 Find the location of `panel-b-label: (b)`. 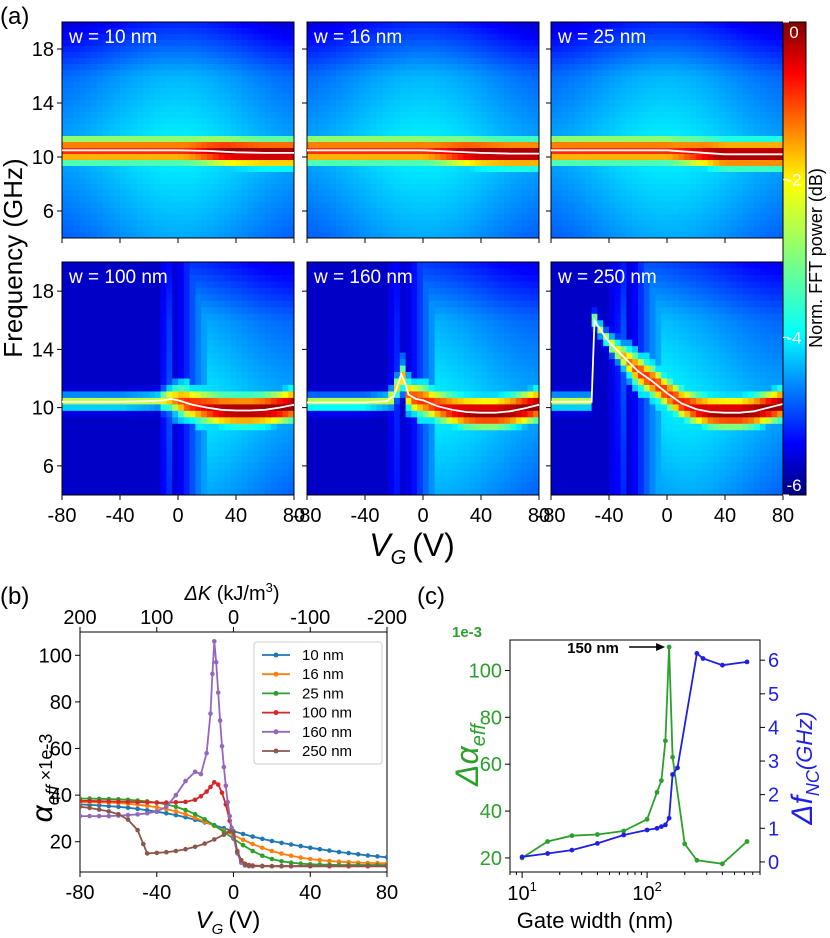

panel-b-label: (b) is located at coordinates (14, 596).